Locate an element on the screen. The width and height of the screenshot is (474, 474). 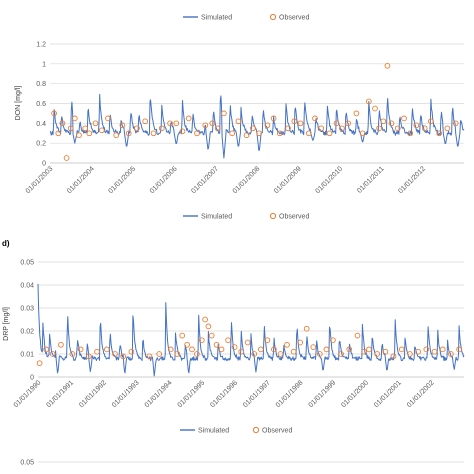
don-y-tick-label: 1.2 is located at coordinates (41, 45).